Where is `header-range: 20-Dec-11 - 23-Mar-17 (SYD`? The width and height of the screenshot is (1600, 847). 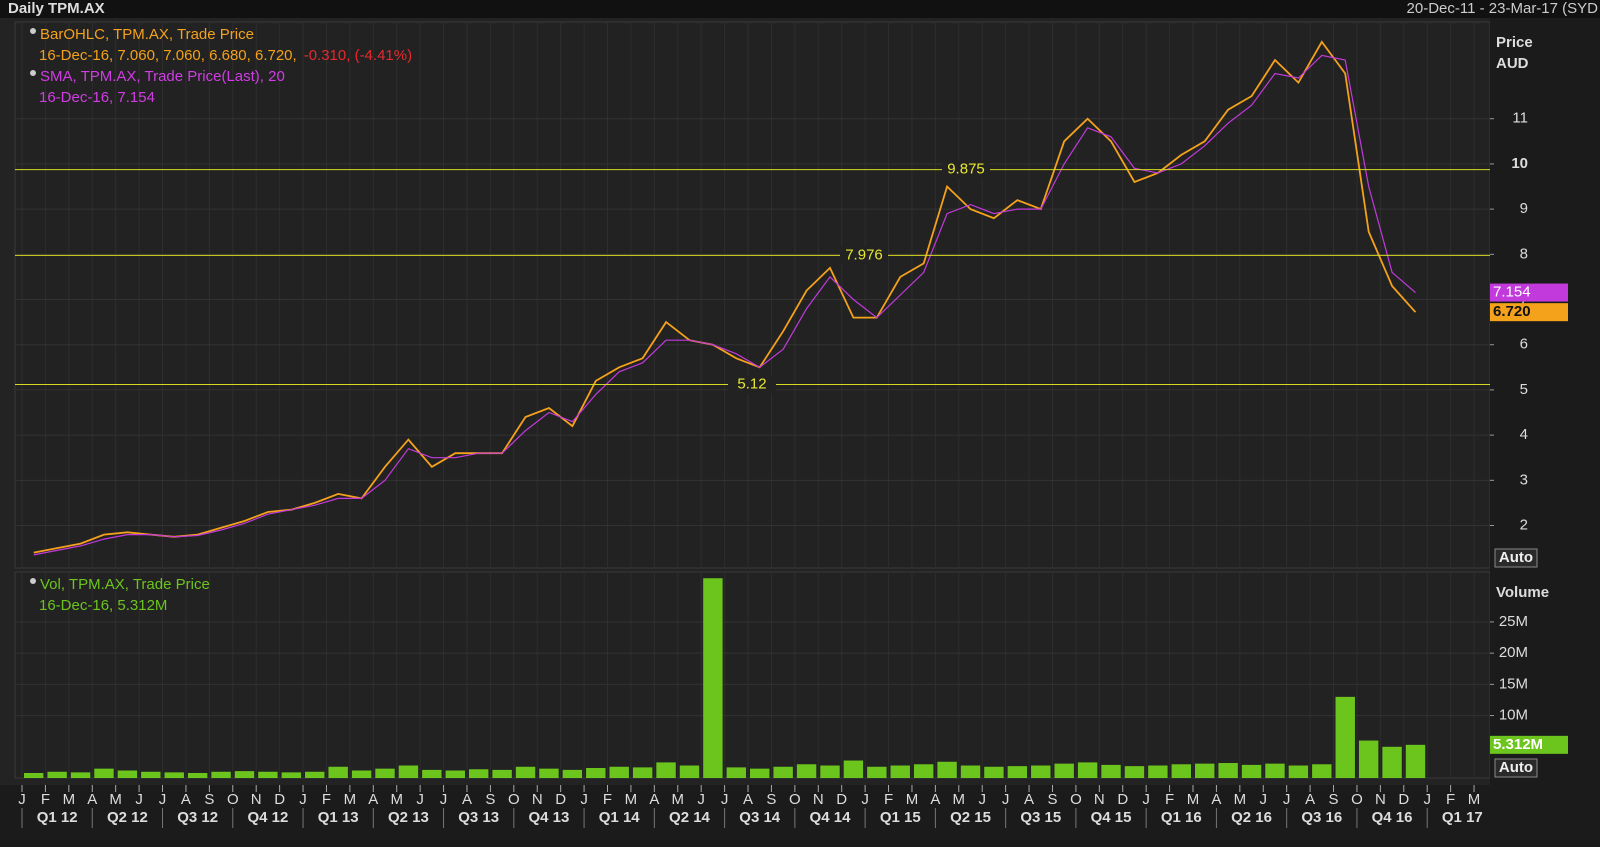
header-range: 20-Dec-11 - 23-Mar-17 (SYD is located at coordinates (1503, 8).